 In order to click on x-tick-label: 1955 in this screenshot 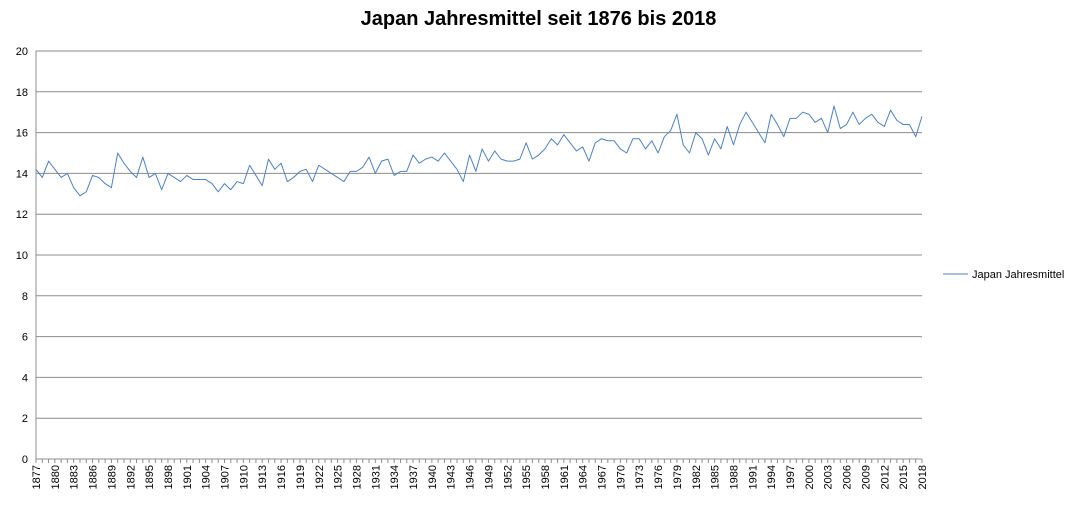, I will do `click(527, 477)`.